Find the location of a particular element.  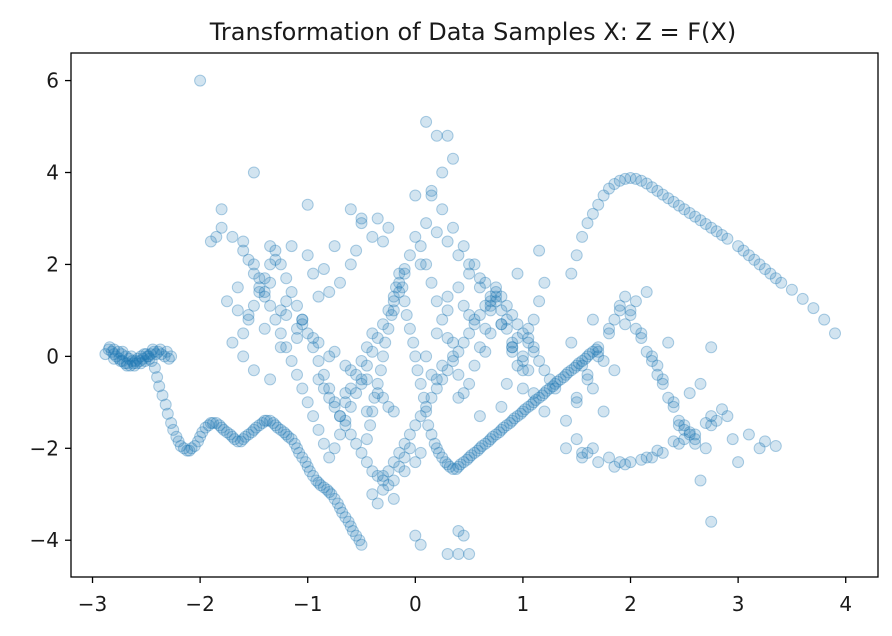

y-tick-label: 2 is located at coordinates (52, 264).